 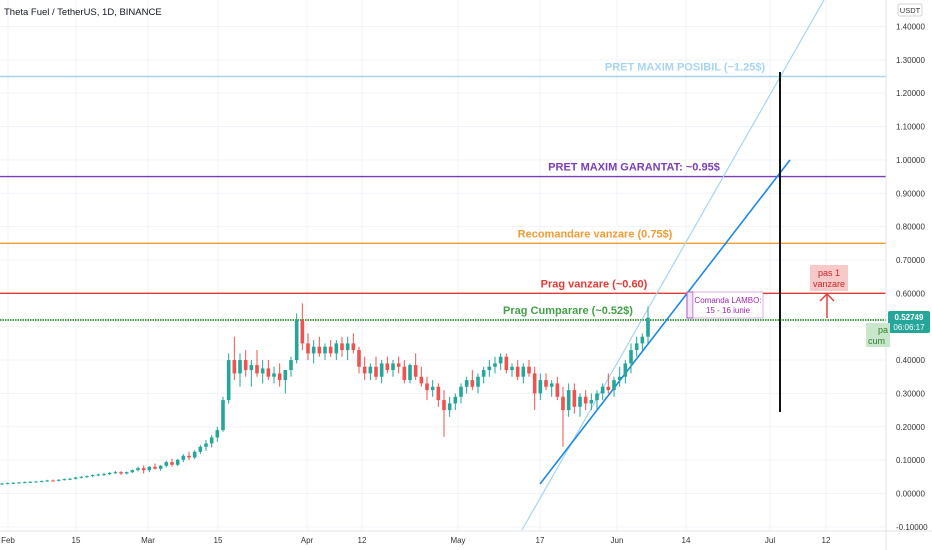 What do you see at coordinates (540, 540) in the screenshot?
I see `x-tick-label: 17` at bounding box center [540, 540].